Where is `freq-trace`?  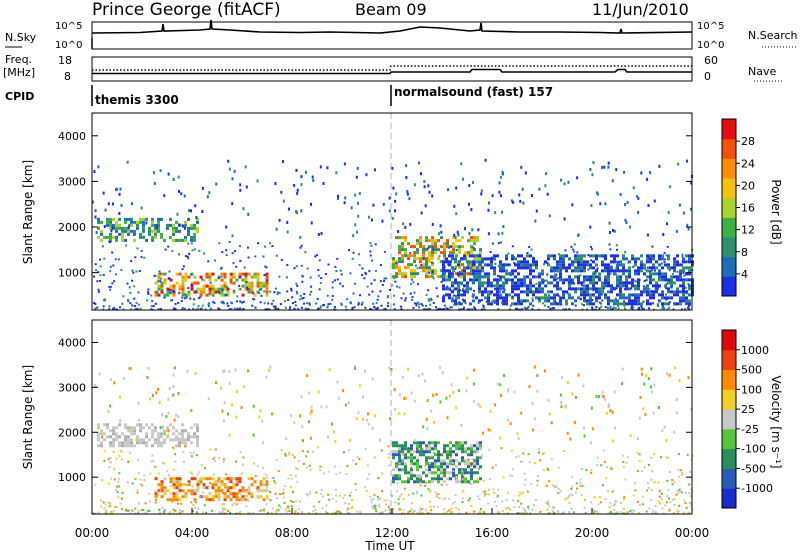 freq-trace is located at coordinates (392, 71).